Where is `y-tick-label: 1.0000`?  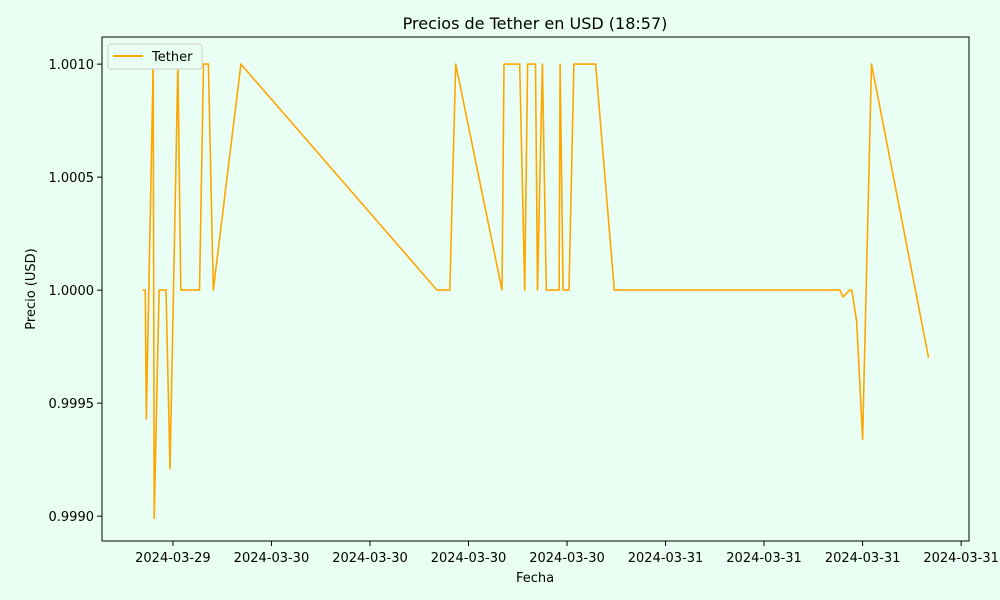
y-tick-label: 1.0000 is located at coordinates (72, 291).